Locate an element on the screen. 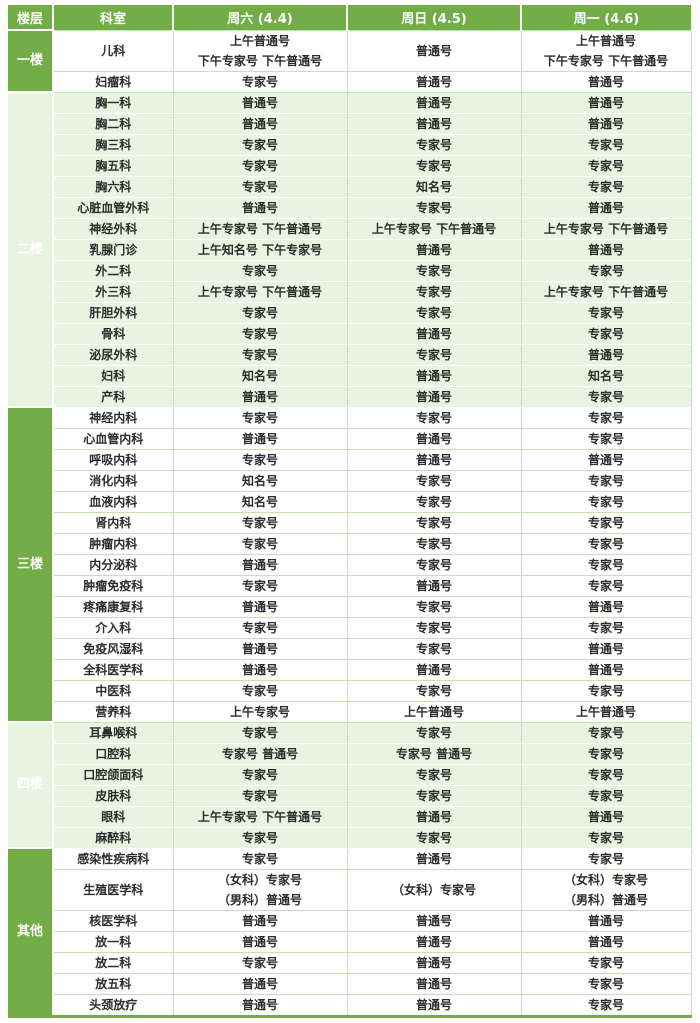  dept-cell: 外二科 is located at coordinates (113, 270).